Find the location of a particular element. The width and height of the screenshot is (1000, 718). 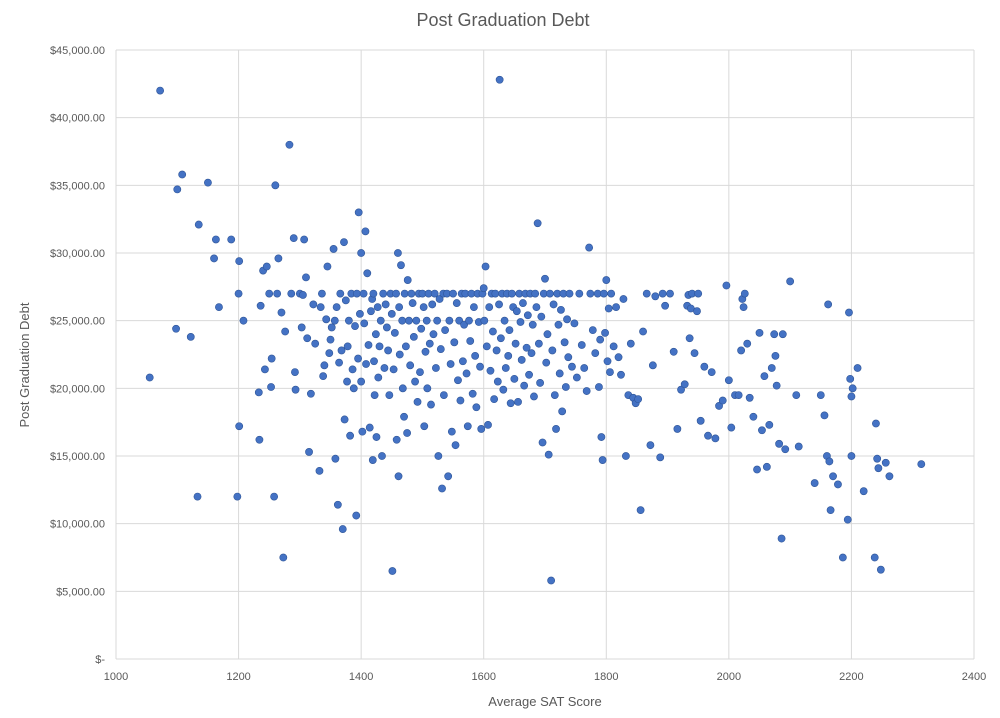

x-tick-labels: 1000 1200 1400 1600 1800 2000 2200 2400 is located at coordinates (545, 677).